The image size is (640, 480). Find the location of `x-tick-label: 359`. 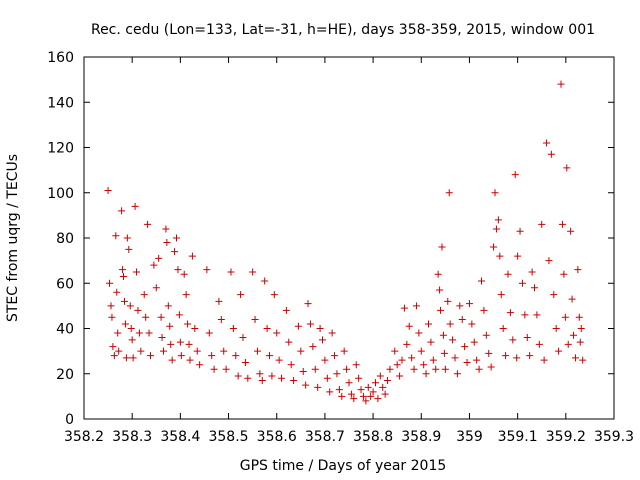

x-tick-label: 359 is located at coordinates (469, 437).